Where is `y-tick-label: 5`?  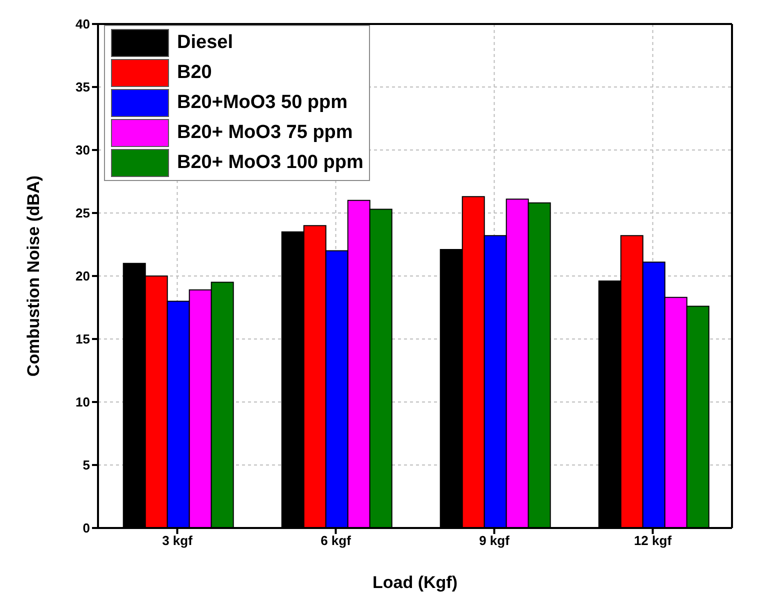 y-tick-label: 5 is located at coordinates (86, 465).